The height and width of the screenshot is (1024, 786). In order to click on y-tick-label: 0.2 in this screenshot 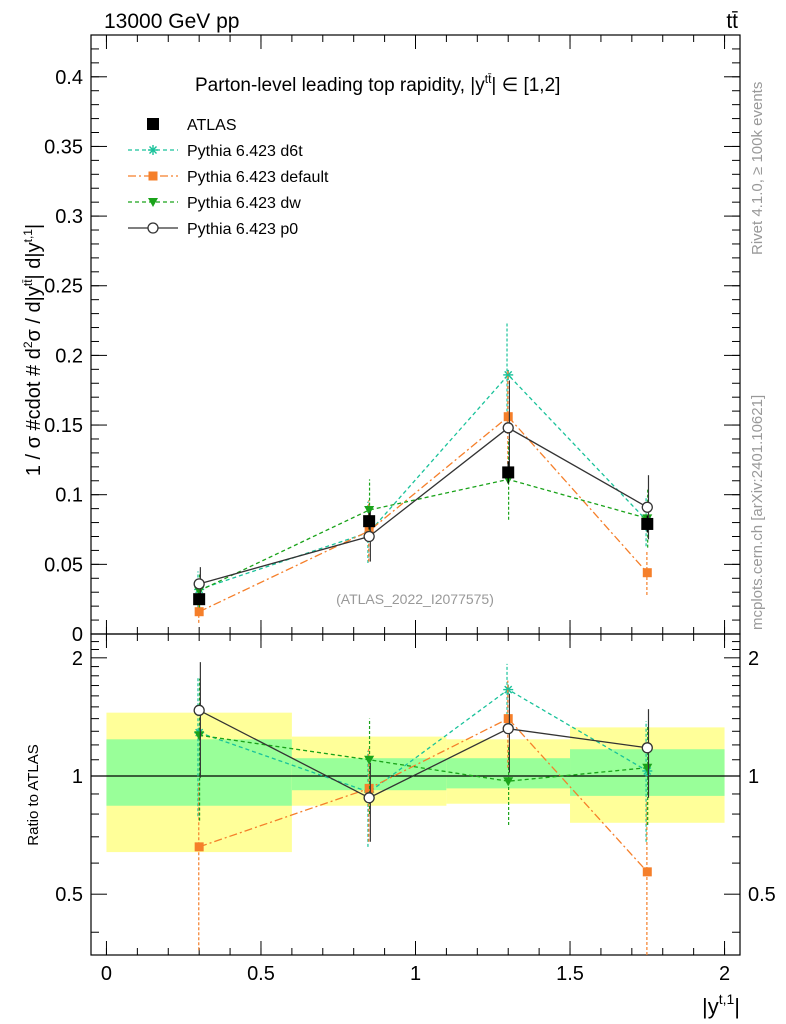, I will do `click(69, 356)`.